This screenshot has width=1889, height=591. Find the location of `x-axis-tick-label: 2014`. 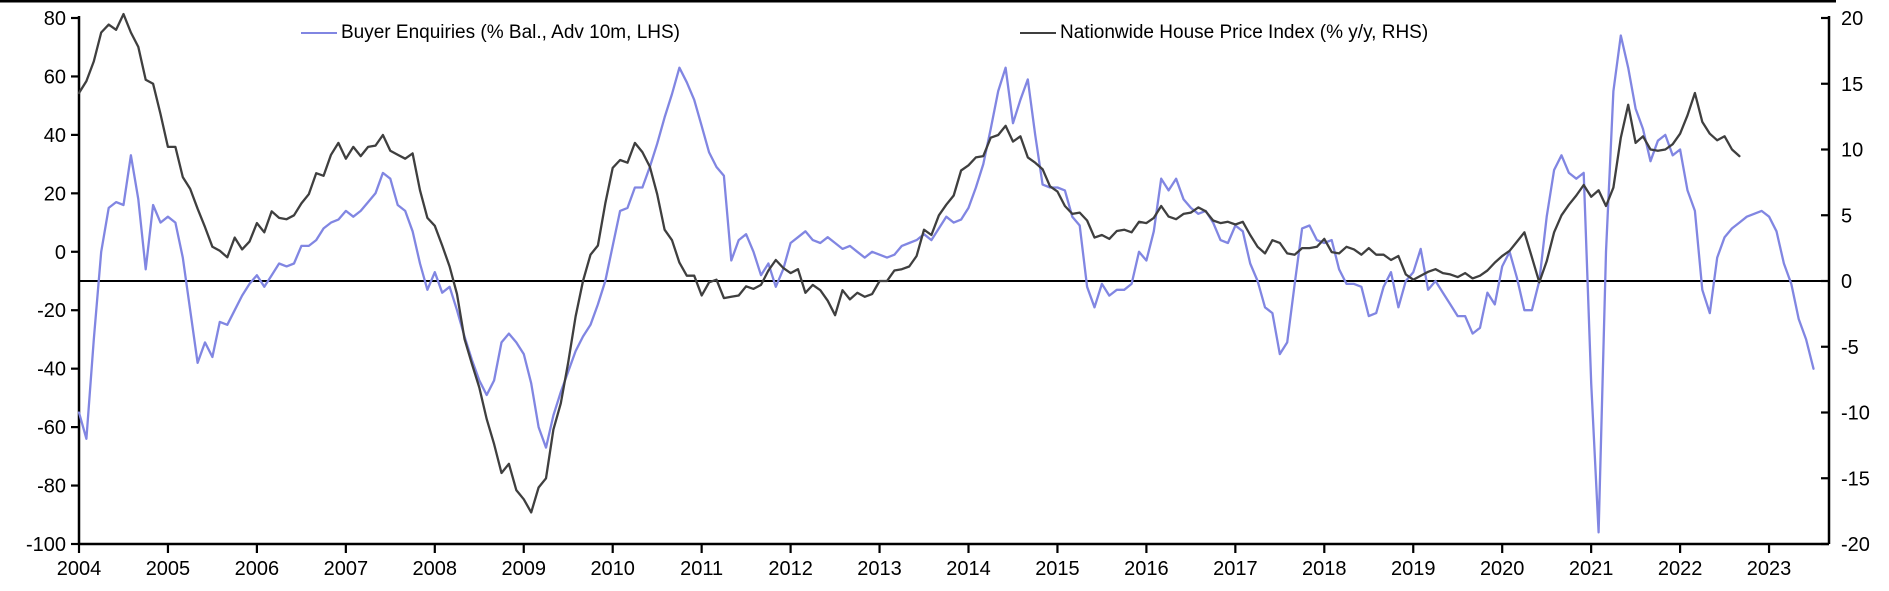

x-axis-tick-label: 2014 is located at coordinates (968, 569).